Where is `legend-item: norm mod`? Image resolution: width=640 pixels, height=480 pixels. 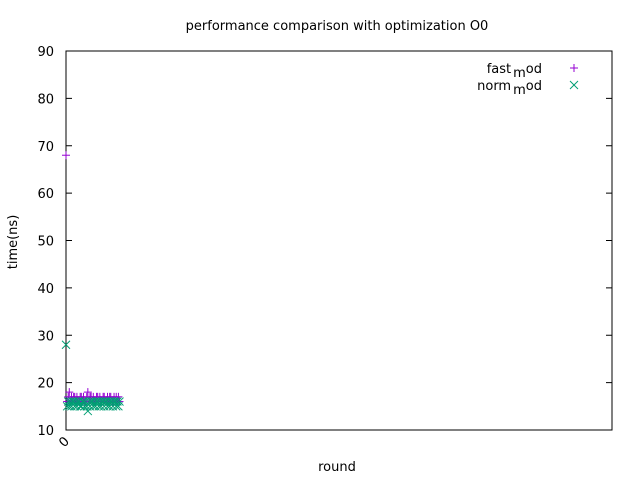 legend-item: norm mod is located at coordinates (528, 88).